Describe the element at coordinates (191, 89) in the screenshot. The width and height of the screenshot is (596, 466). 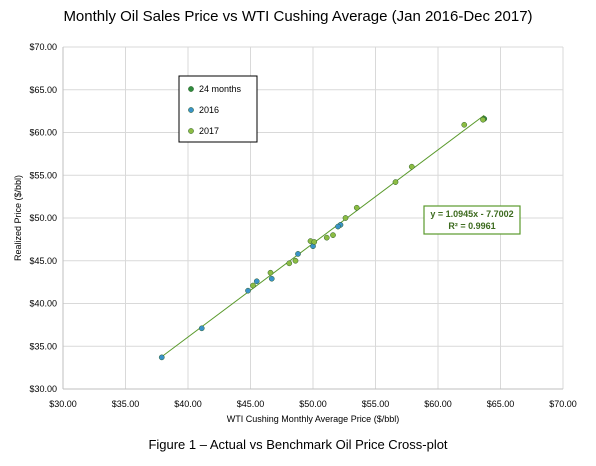
I see `legend-marker-24-months` at that location.